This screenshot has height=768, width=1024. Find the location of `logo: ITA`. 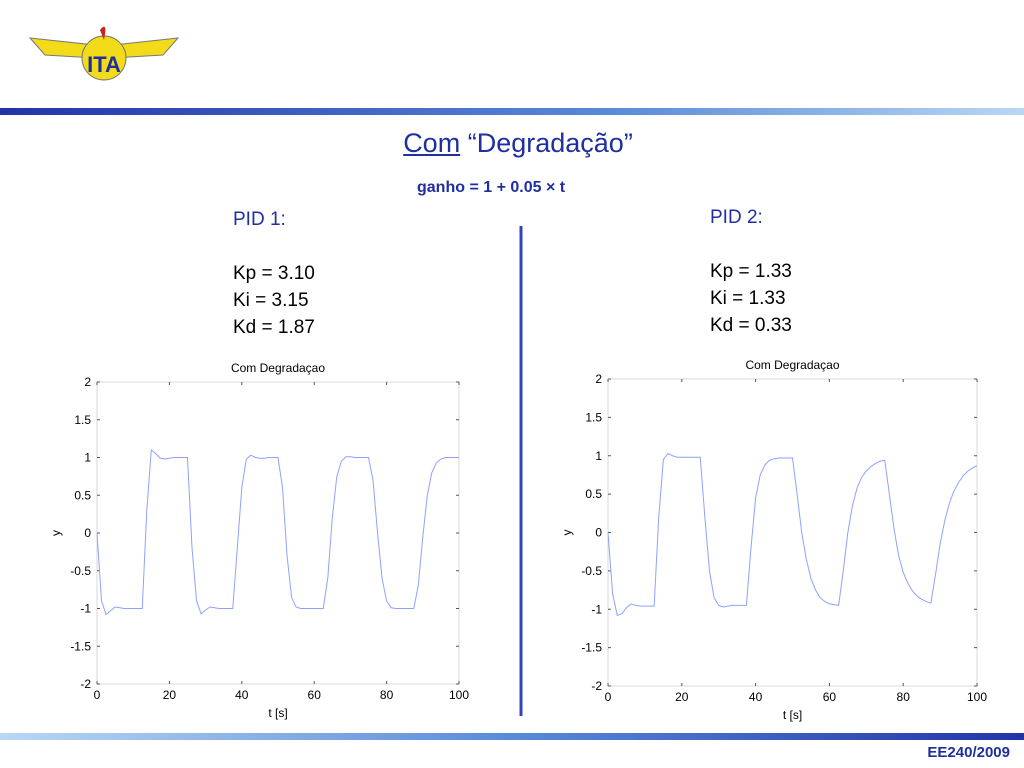

logo: ITA is located at coordinates (104, 53).